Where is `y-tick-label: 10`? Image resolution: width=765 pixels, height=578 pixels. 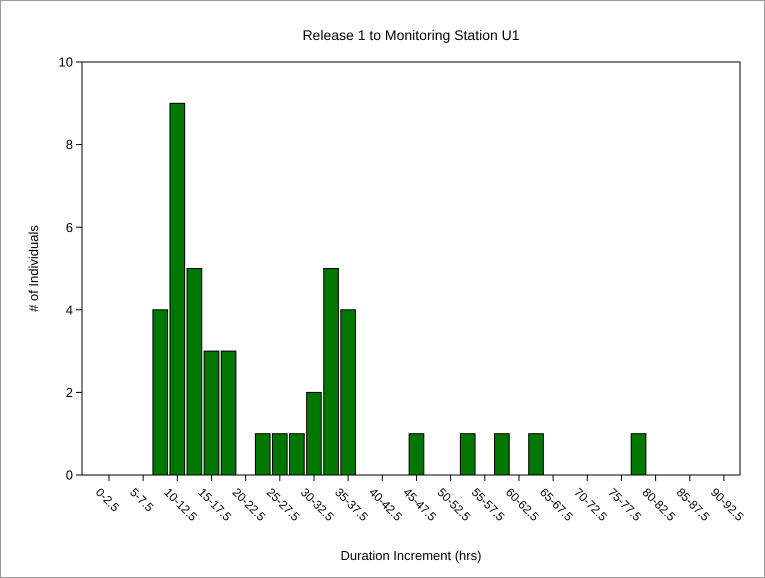
y-tick-label: 10 is located at coordinates (65, 62).